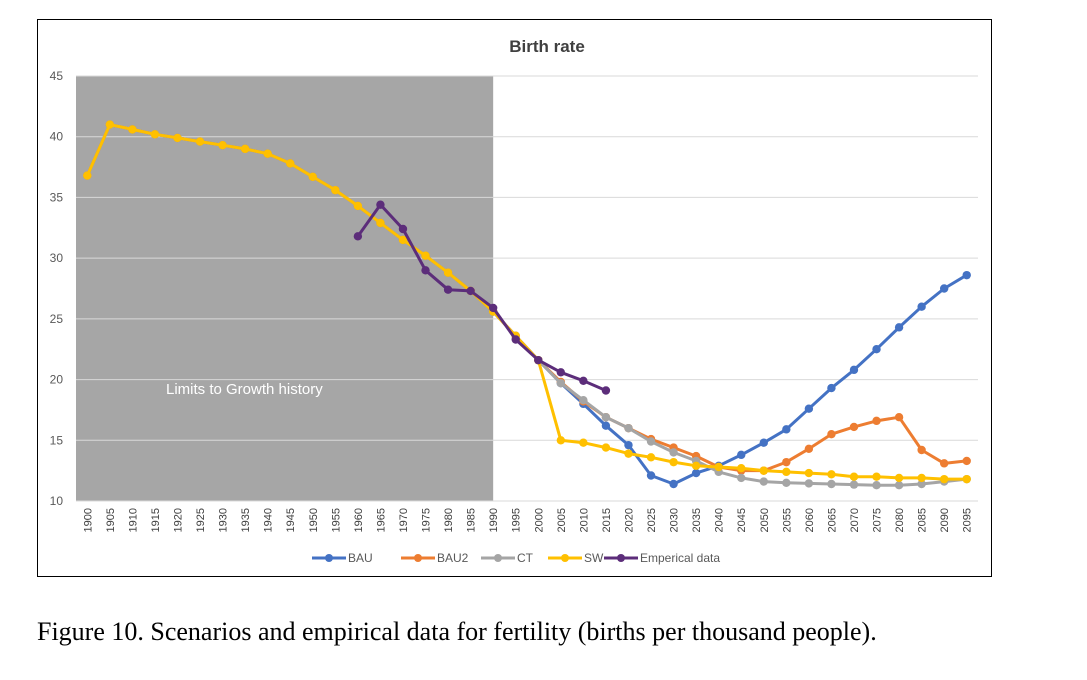 The image size is (1087, 680). What do you see at coordinates (57, 197) in the screenshot?
I see `y-tick-label: 35` at bounding box center [57, 197].